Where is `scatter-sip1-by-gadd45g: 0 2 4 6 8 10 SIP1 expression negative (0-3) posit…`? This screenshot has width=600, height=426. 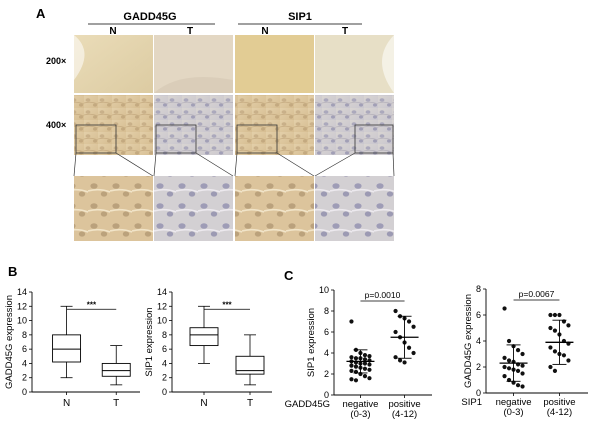
scatter-sip1-by-gadd45g: 0 2 4 6 8 10 SIP1 expression negative (0-3) posit… is located at coordinates (358, 352).